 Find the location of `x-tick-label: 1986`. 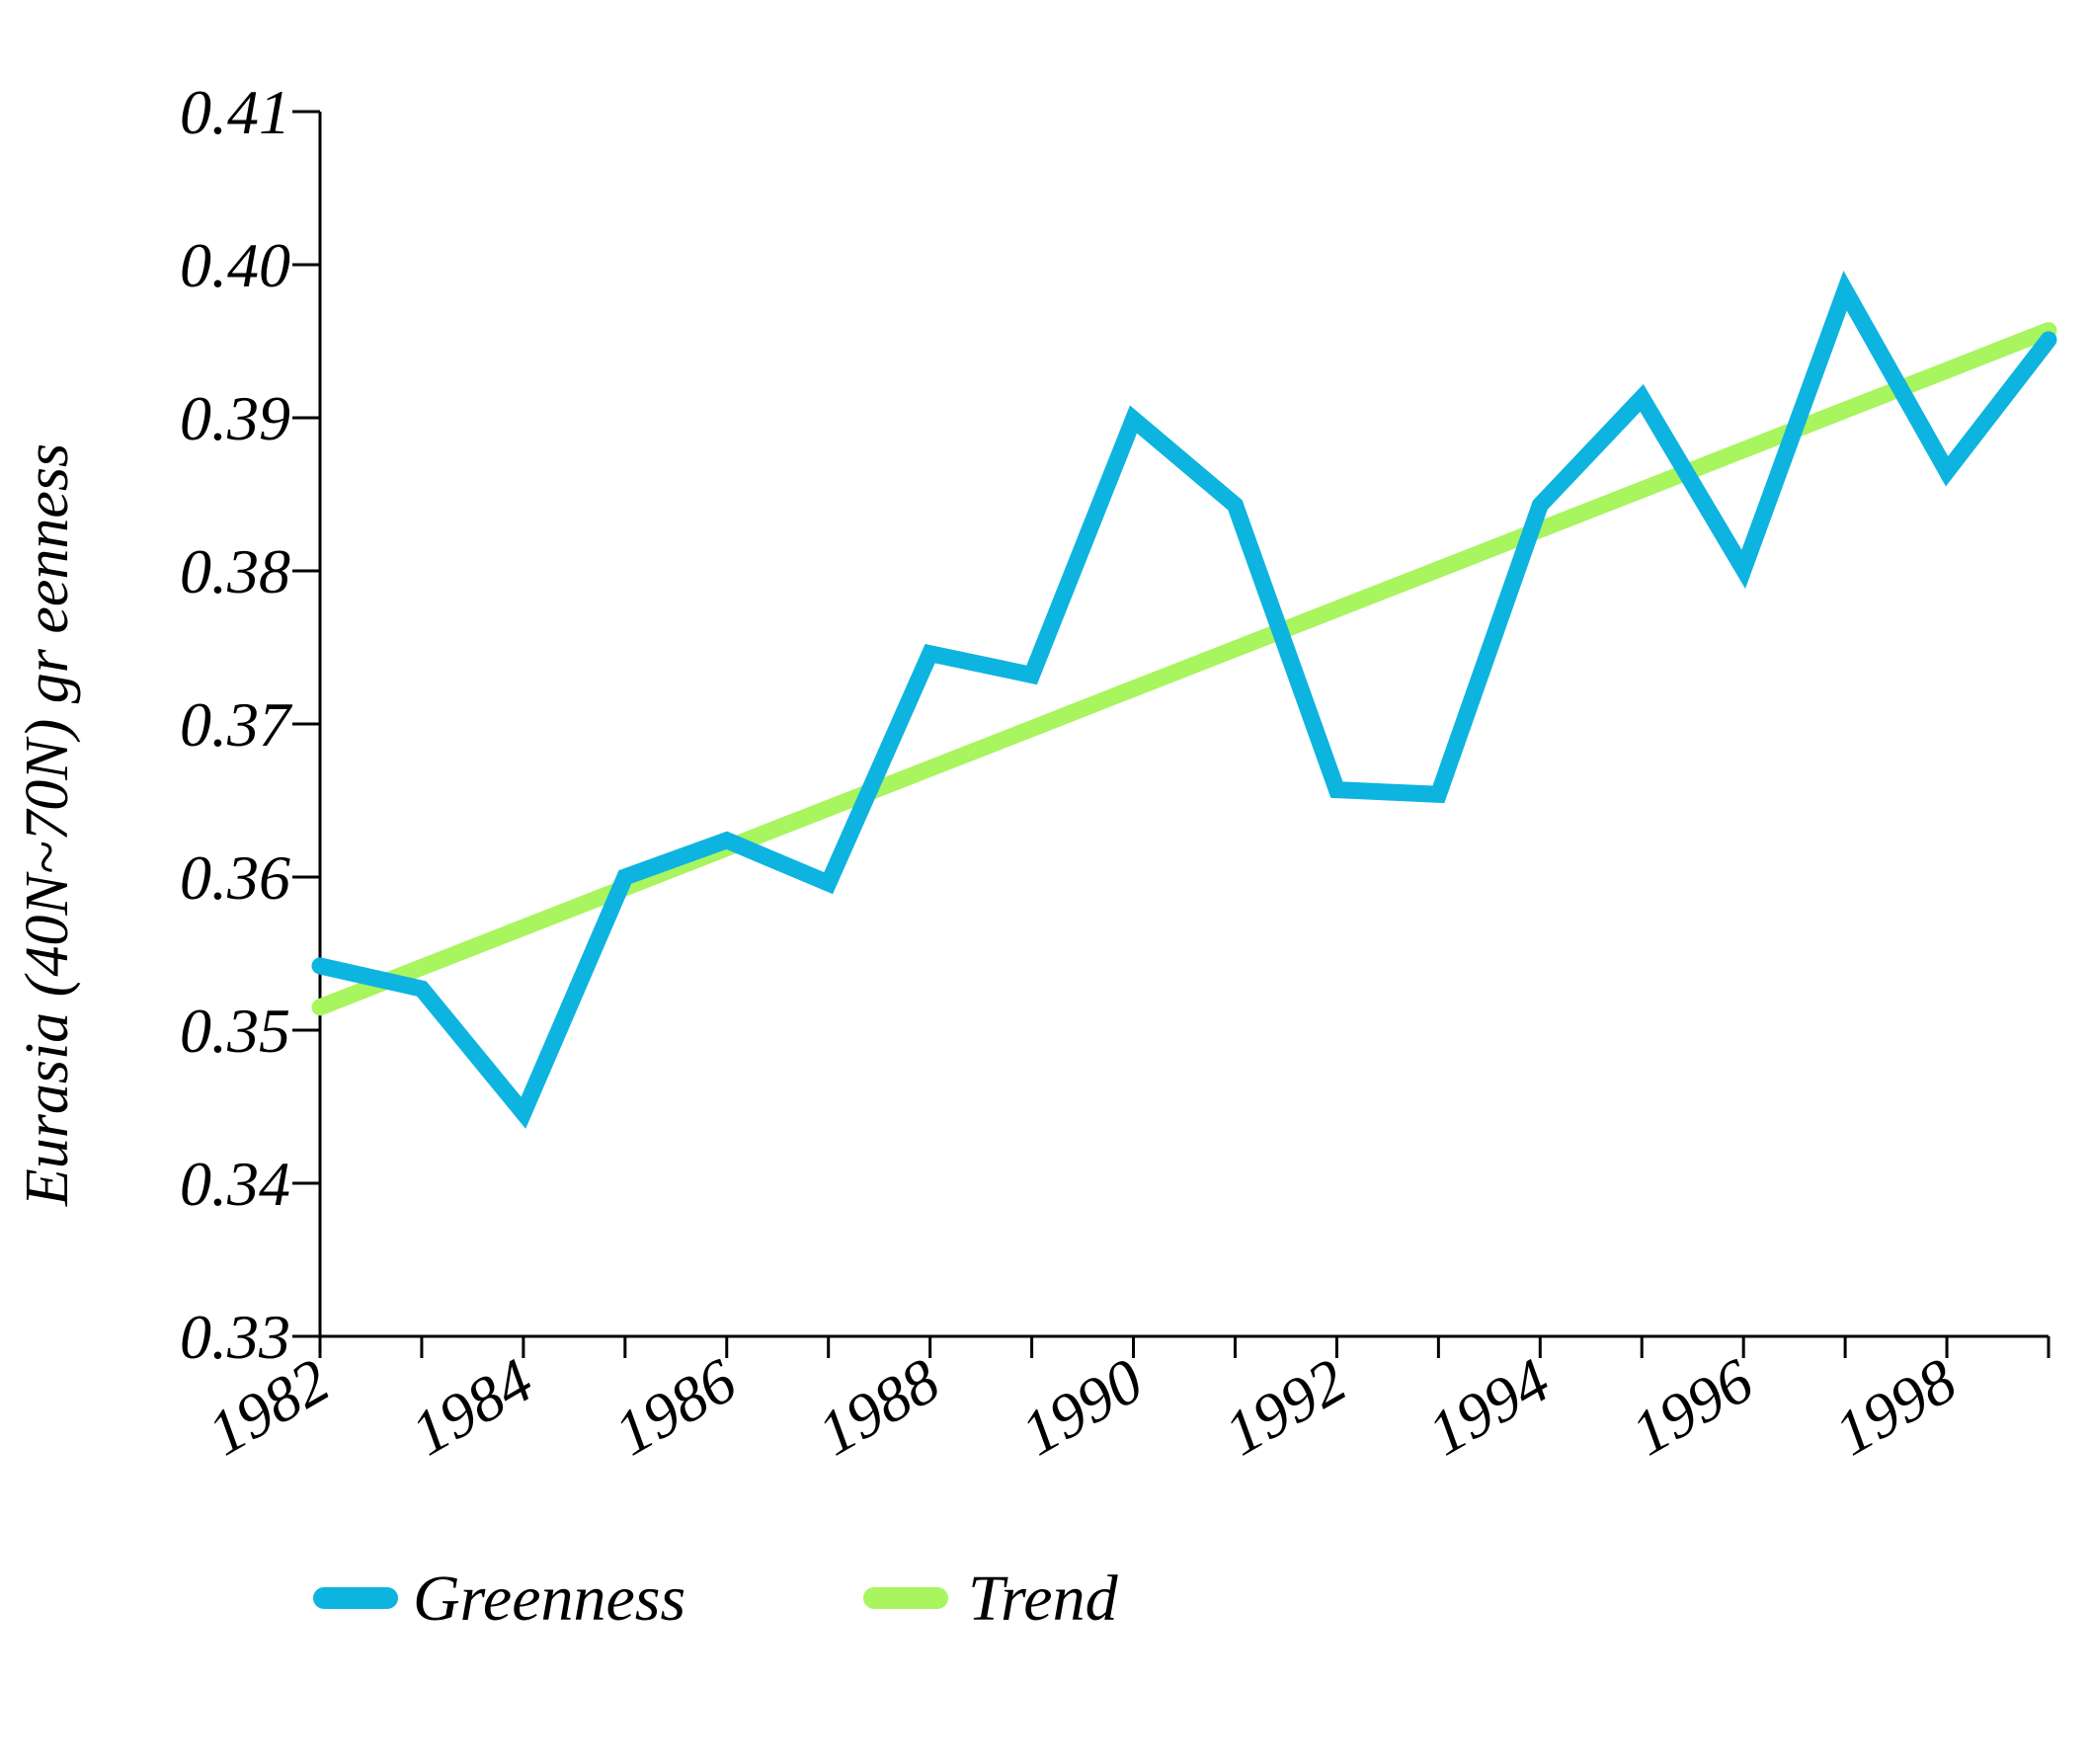

x-tick-label: 1986 is located at coordinates (675, 1407).